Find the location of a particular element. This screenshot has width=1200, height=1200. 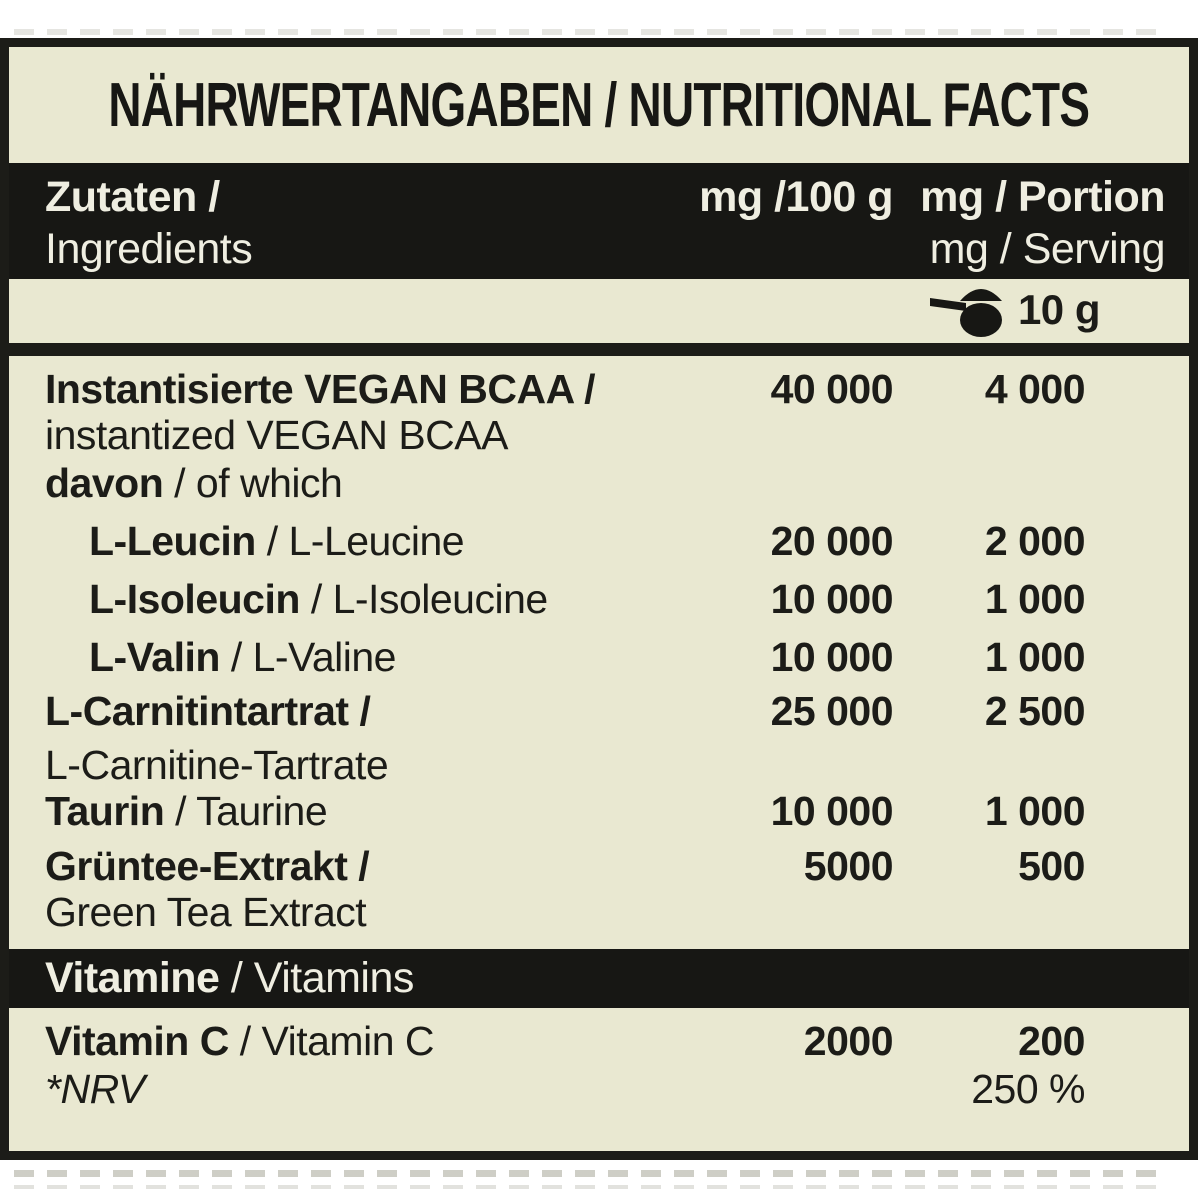

nrv-note: *NRV is located at coordinates (95, 1089).